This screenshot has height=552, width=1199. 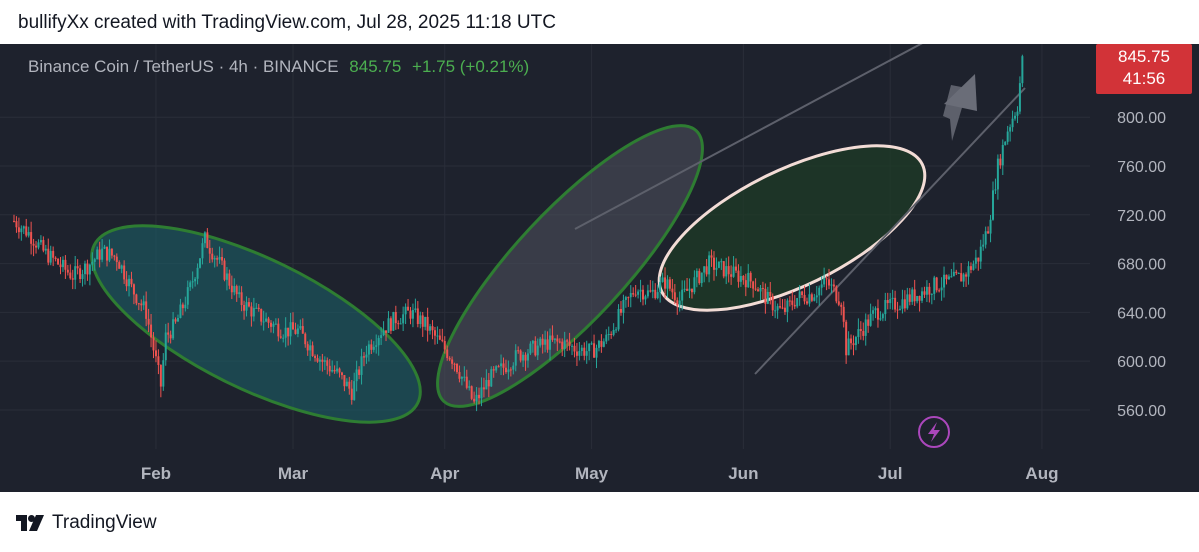 I want to click on time-tick-label: Feb, so click(x=156, y=473).